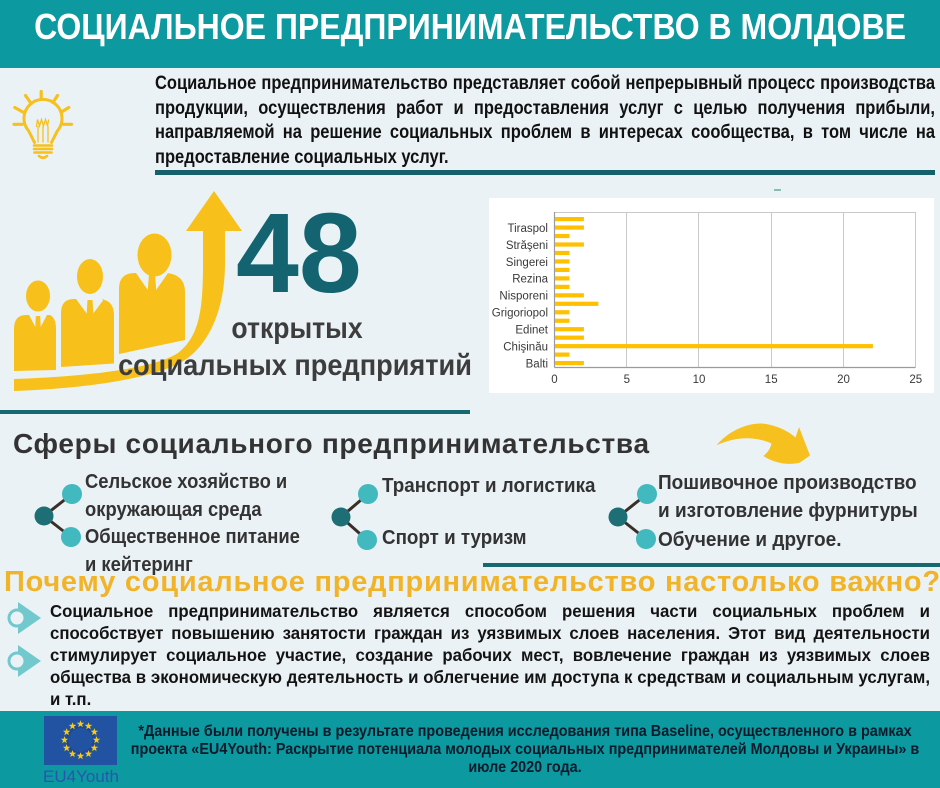 Image resolution: width=940 pixels, height=788 pixels. Describe the element at coordinates (531, 331) in the screenshot. I see `svg-text: Edinet` at that location.